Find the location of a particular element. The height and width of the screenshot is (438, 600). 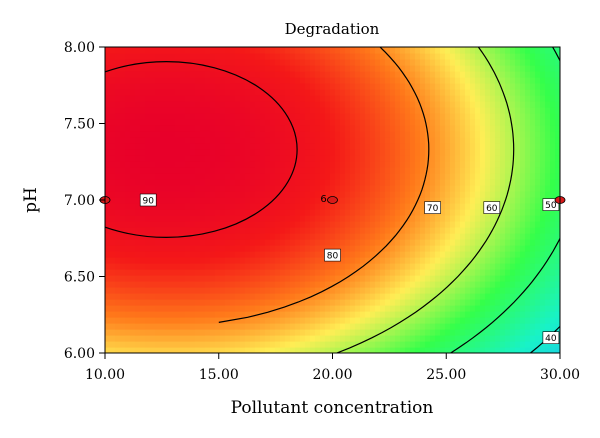

chart-title: Degradation is located at coordinates (332, 29).